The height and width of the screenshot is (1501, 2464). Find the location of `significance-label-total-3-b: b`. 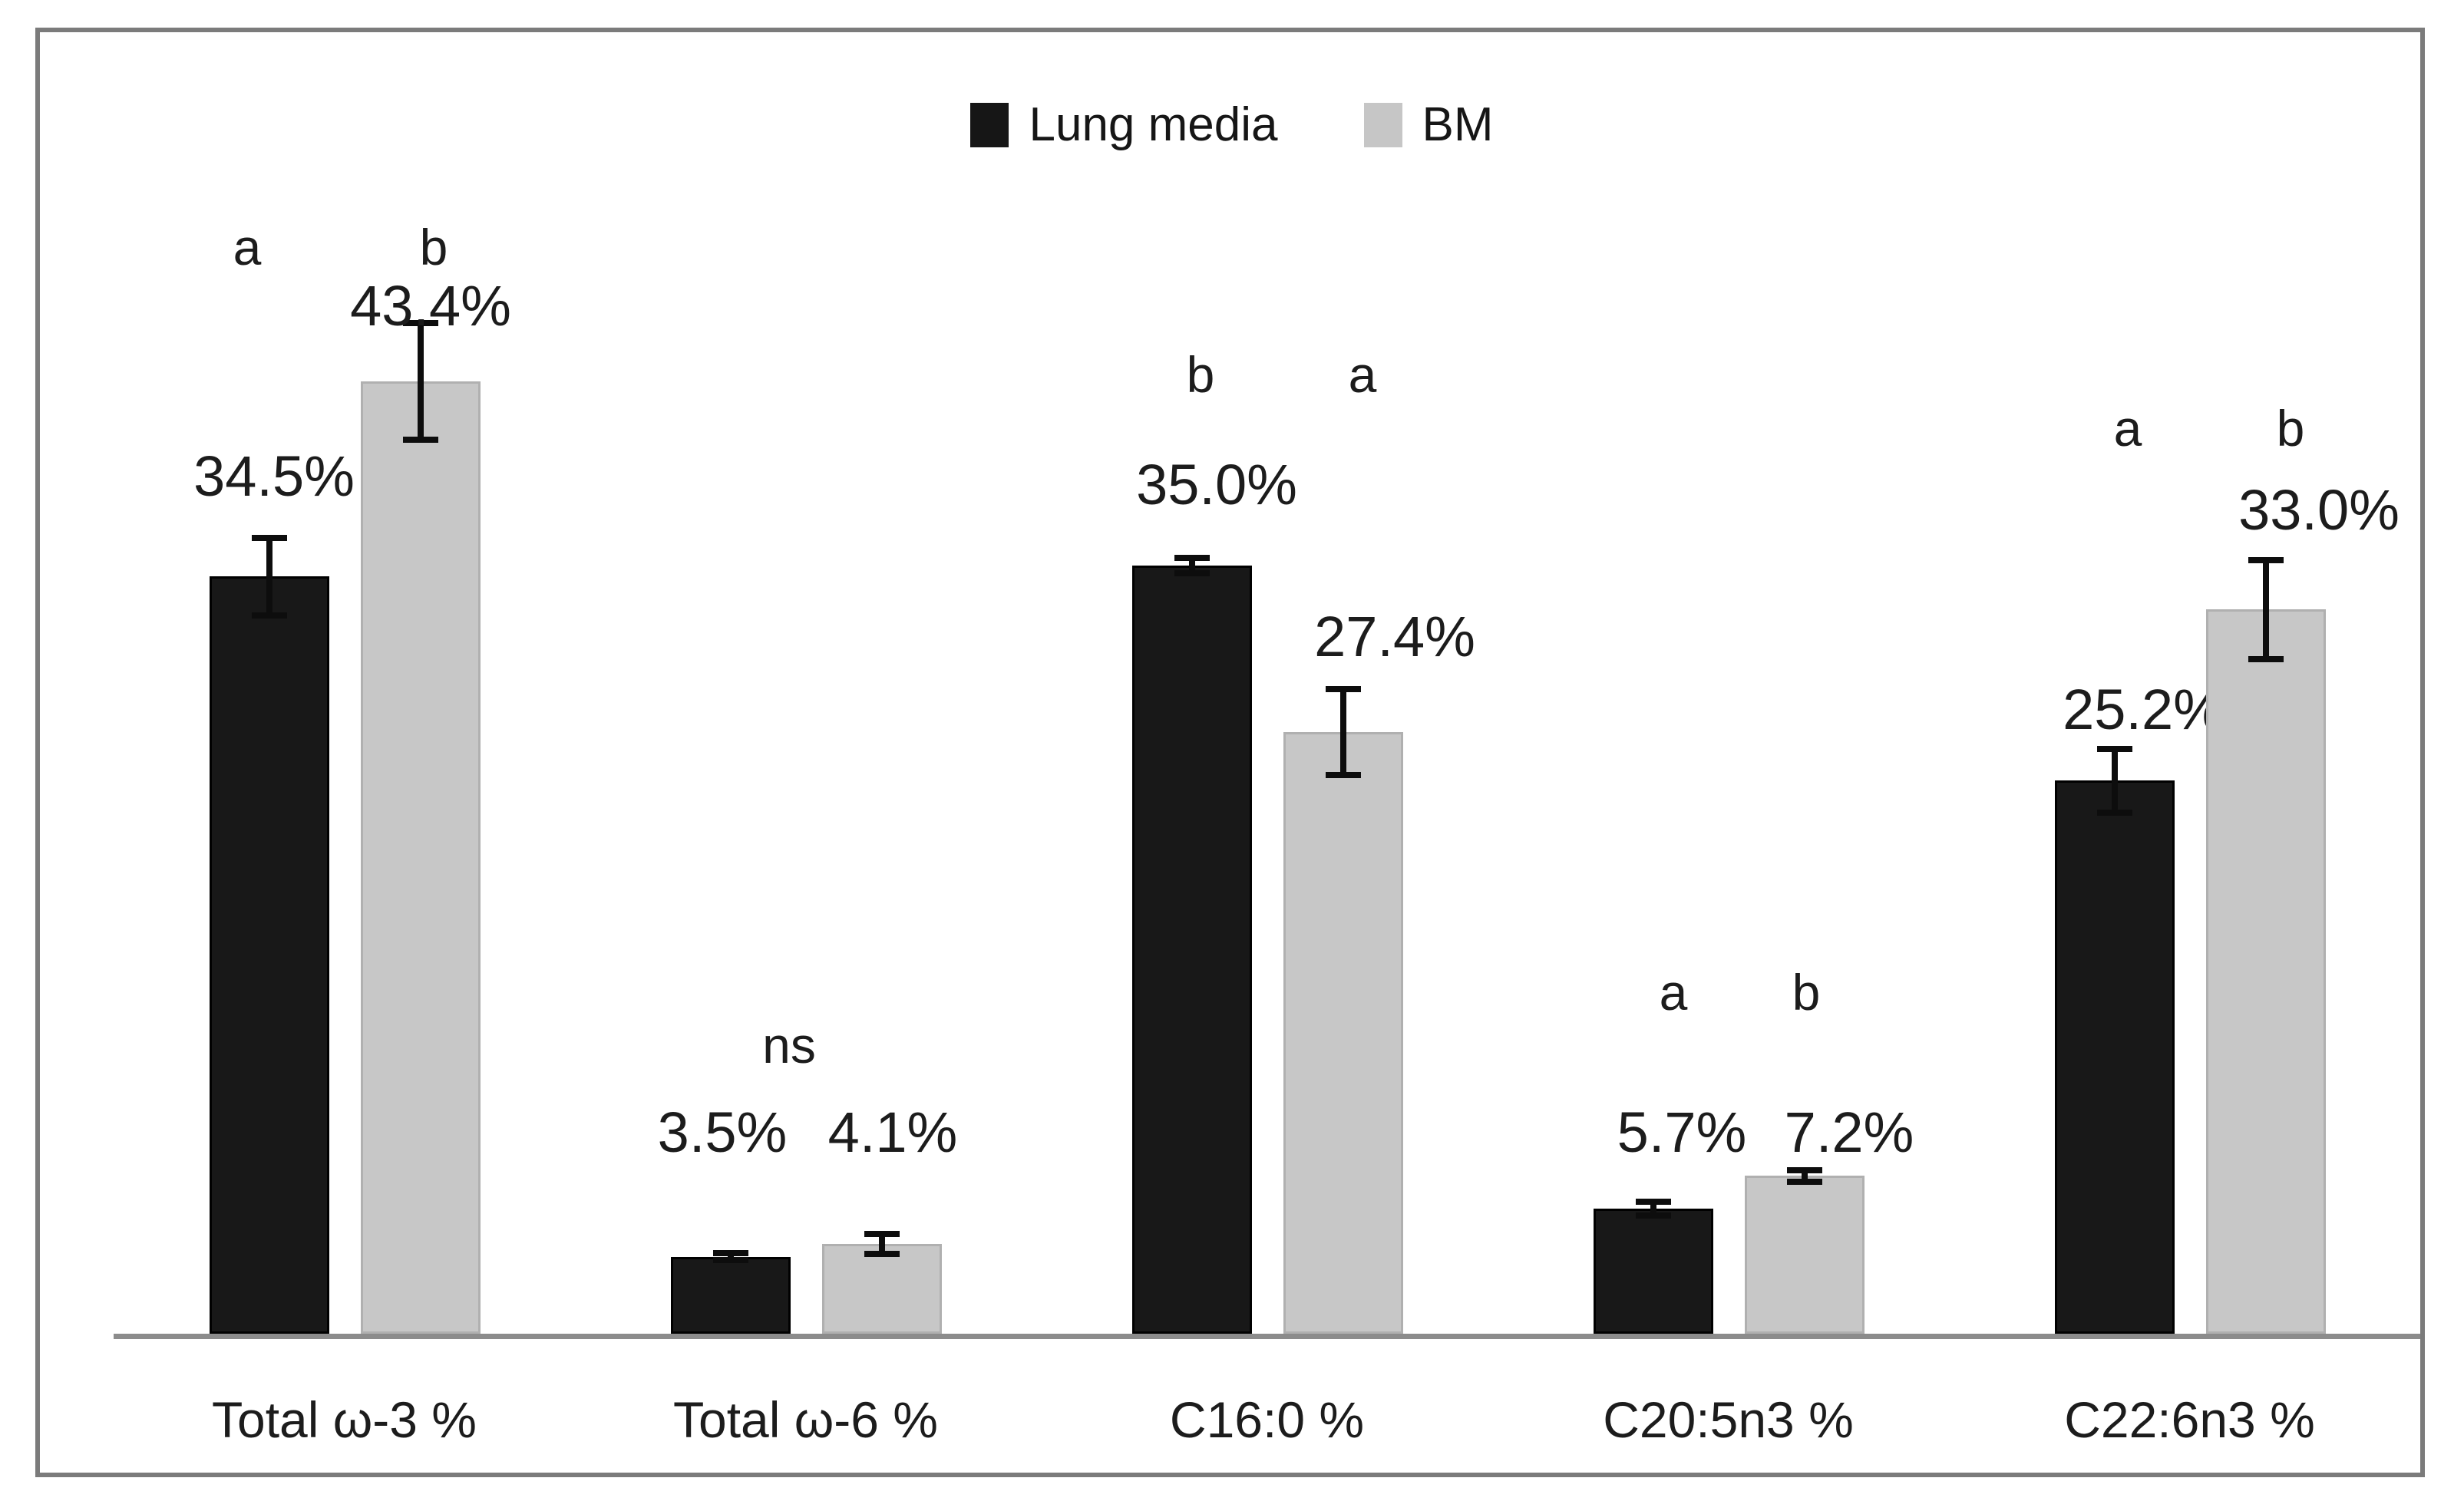

significance-label-total-3-b: b is located at coordinates (433, 247).